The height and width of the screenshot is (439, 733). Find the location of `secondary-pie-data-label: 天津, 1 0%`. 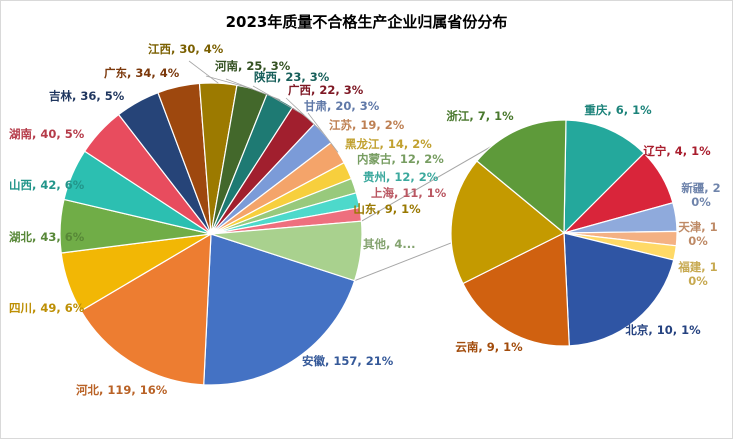

secondary-pie-data-label: 天津, 1 0% is located at coordinates (697, 234).